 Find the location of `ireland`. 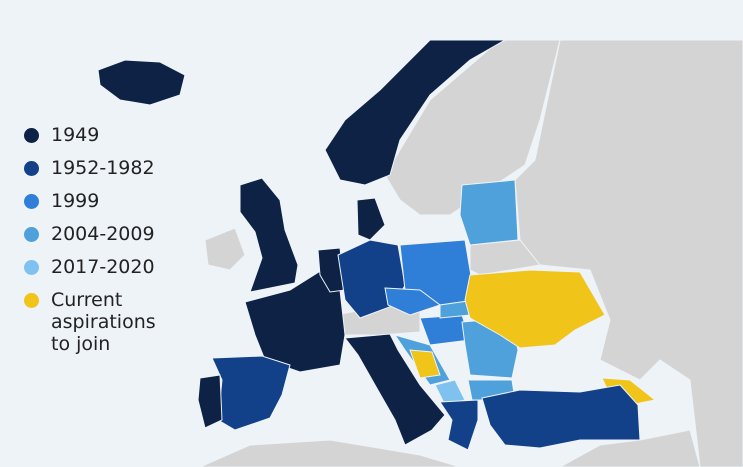

ireland is located at coordinates (225, 249).